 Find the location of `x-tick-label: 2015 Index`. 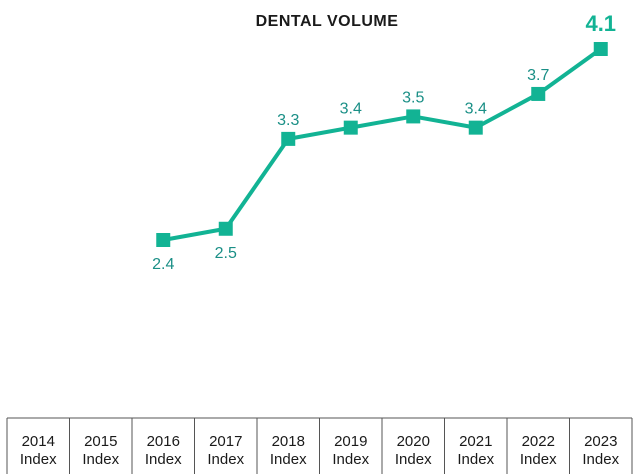

x-tick-label: 2015 Index is located at coordinates (100, 450).